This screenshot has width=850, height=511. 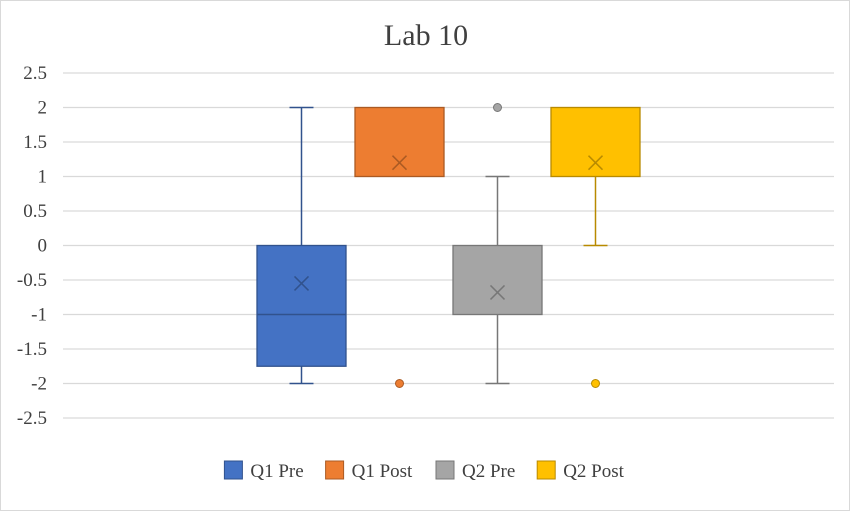 What do you see at coordinates (426, 35) in the screenshot?
I see `chart-title: Lab 10` at bounding box center [426, 35].